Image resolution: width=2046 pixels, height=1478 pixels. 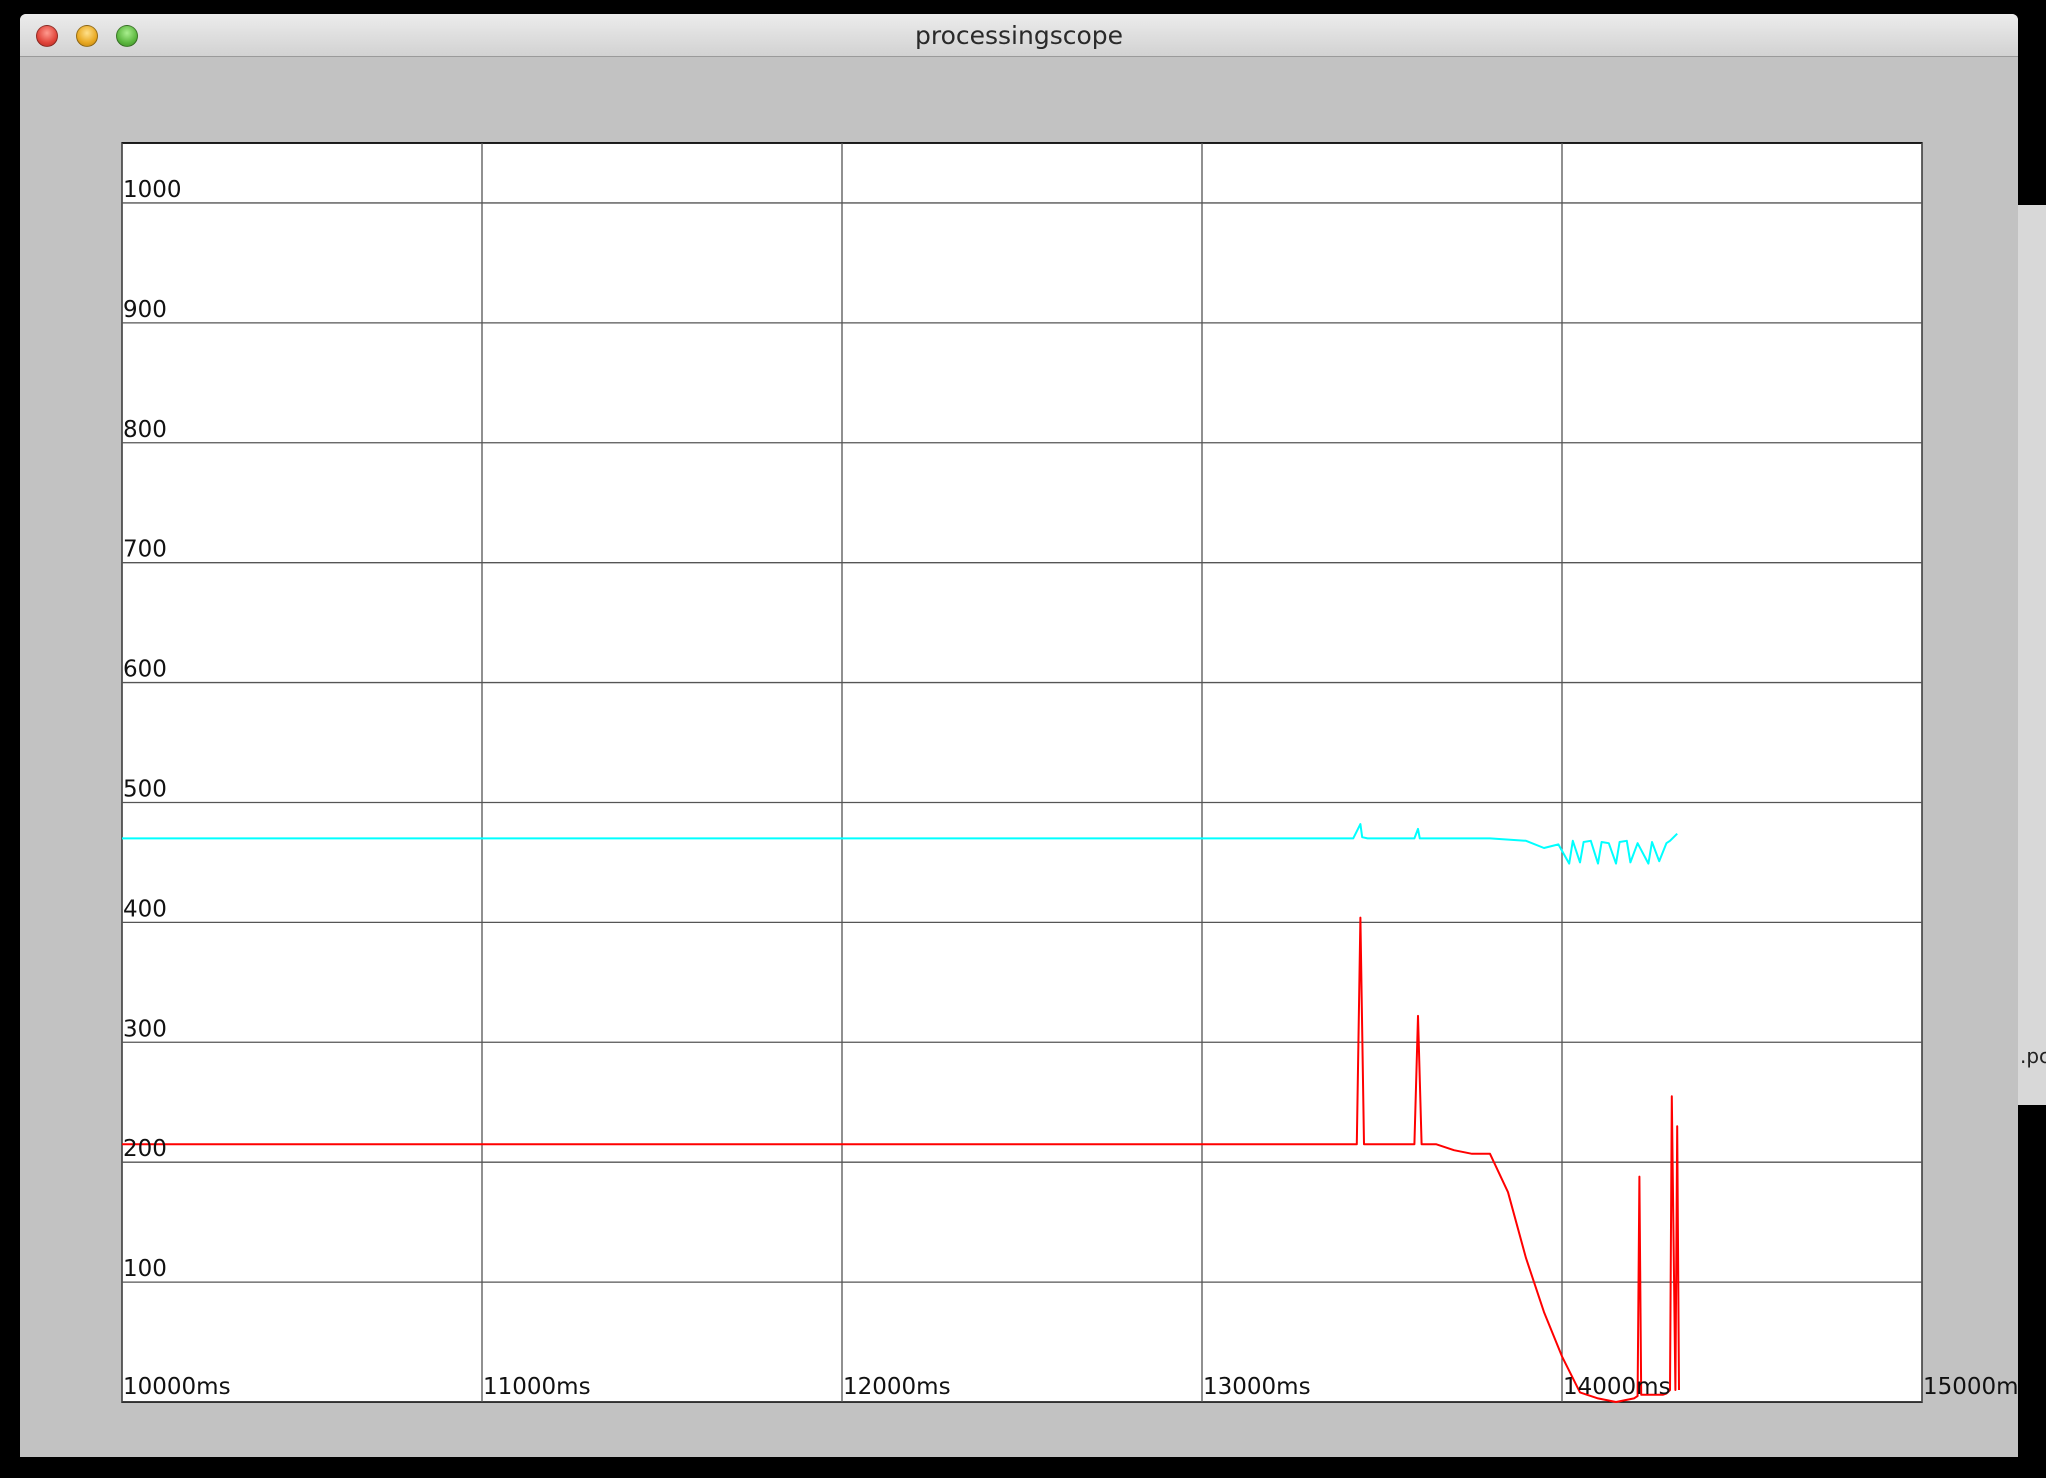 I want to click on x-tick-label: 13000ms, so click(x=1257, y=1387).